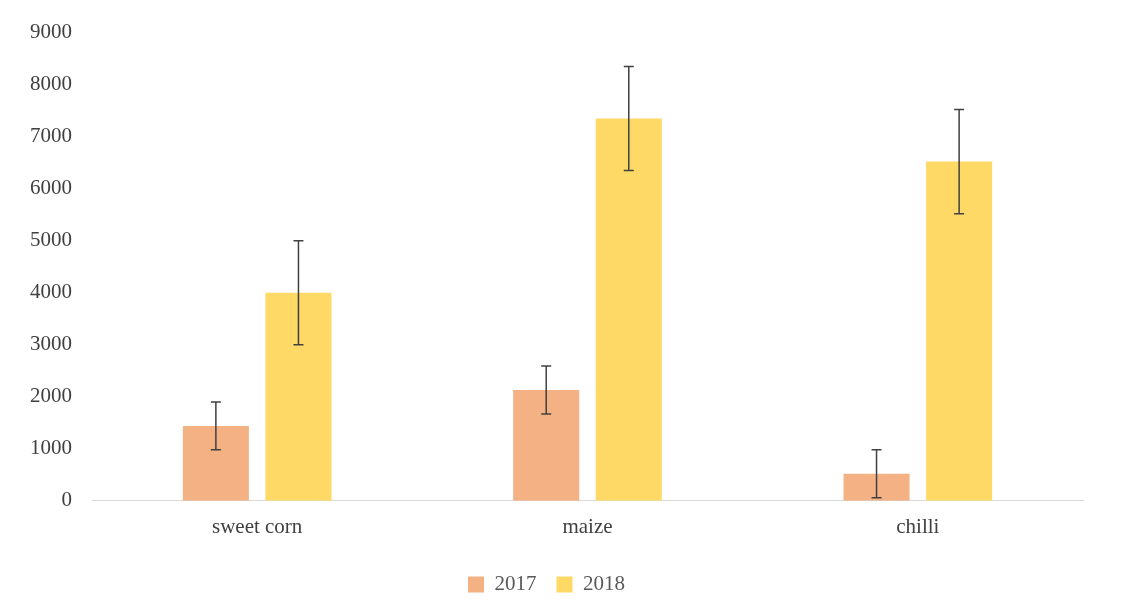 The width and height of the screenshot is (1123, 605). Describe the element at coordinates (51, 239) in the screenshot. I see `y-tick-label: 5000` at that location.